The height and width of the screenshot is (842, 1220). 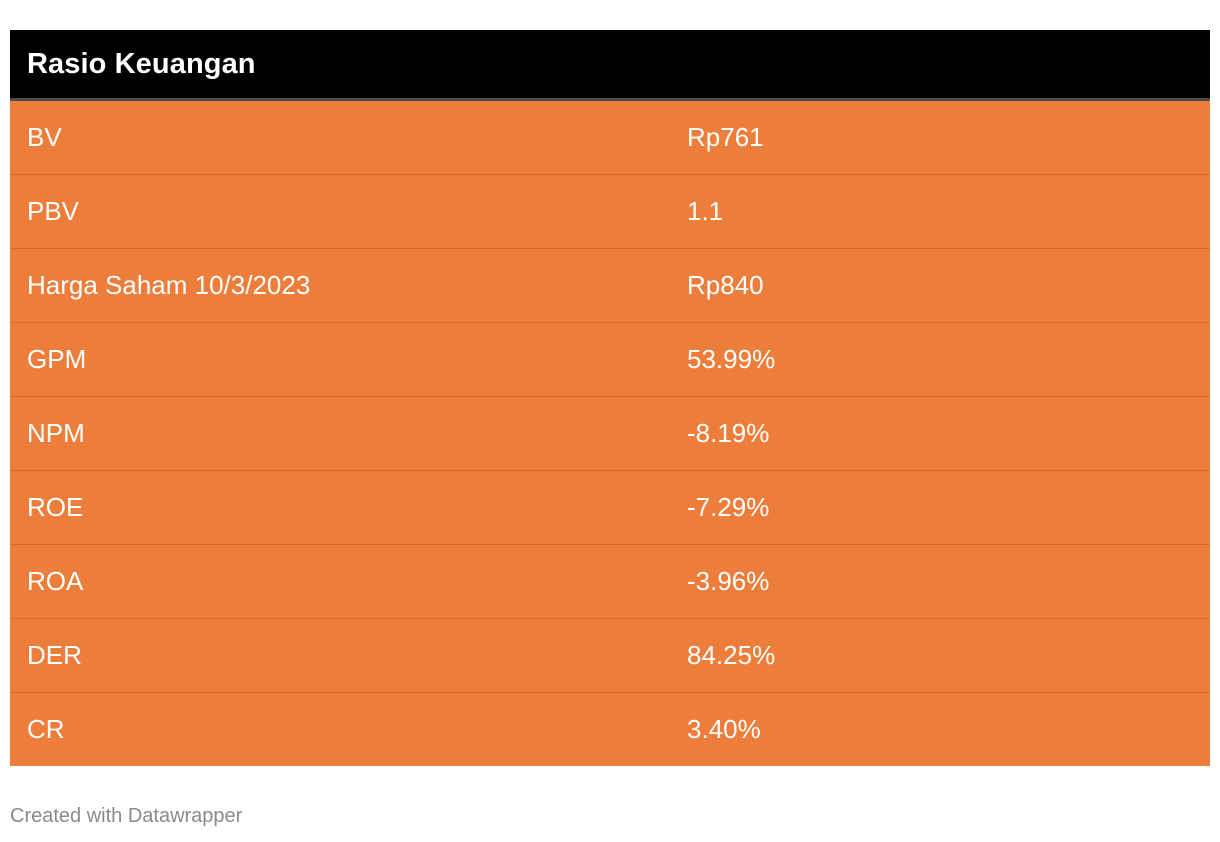 What do you see at coordinates (55, 507) in the screenshot?
I see `row-label: ROE` at bounding box center [55, 507].